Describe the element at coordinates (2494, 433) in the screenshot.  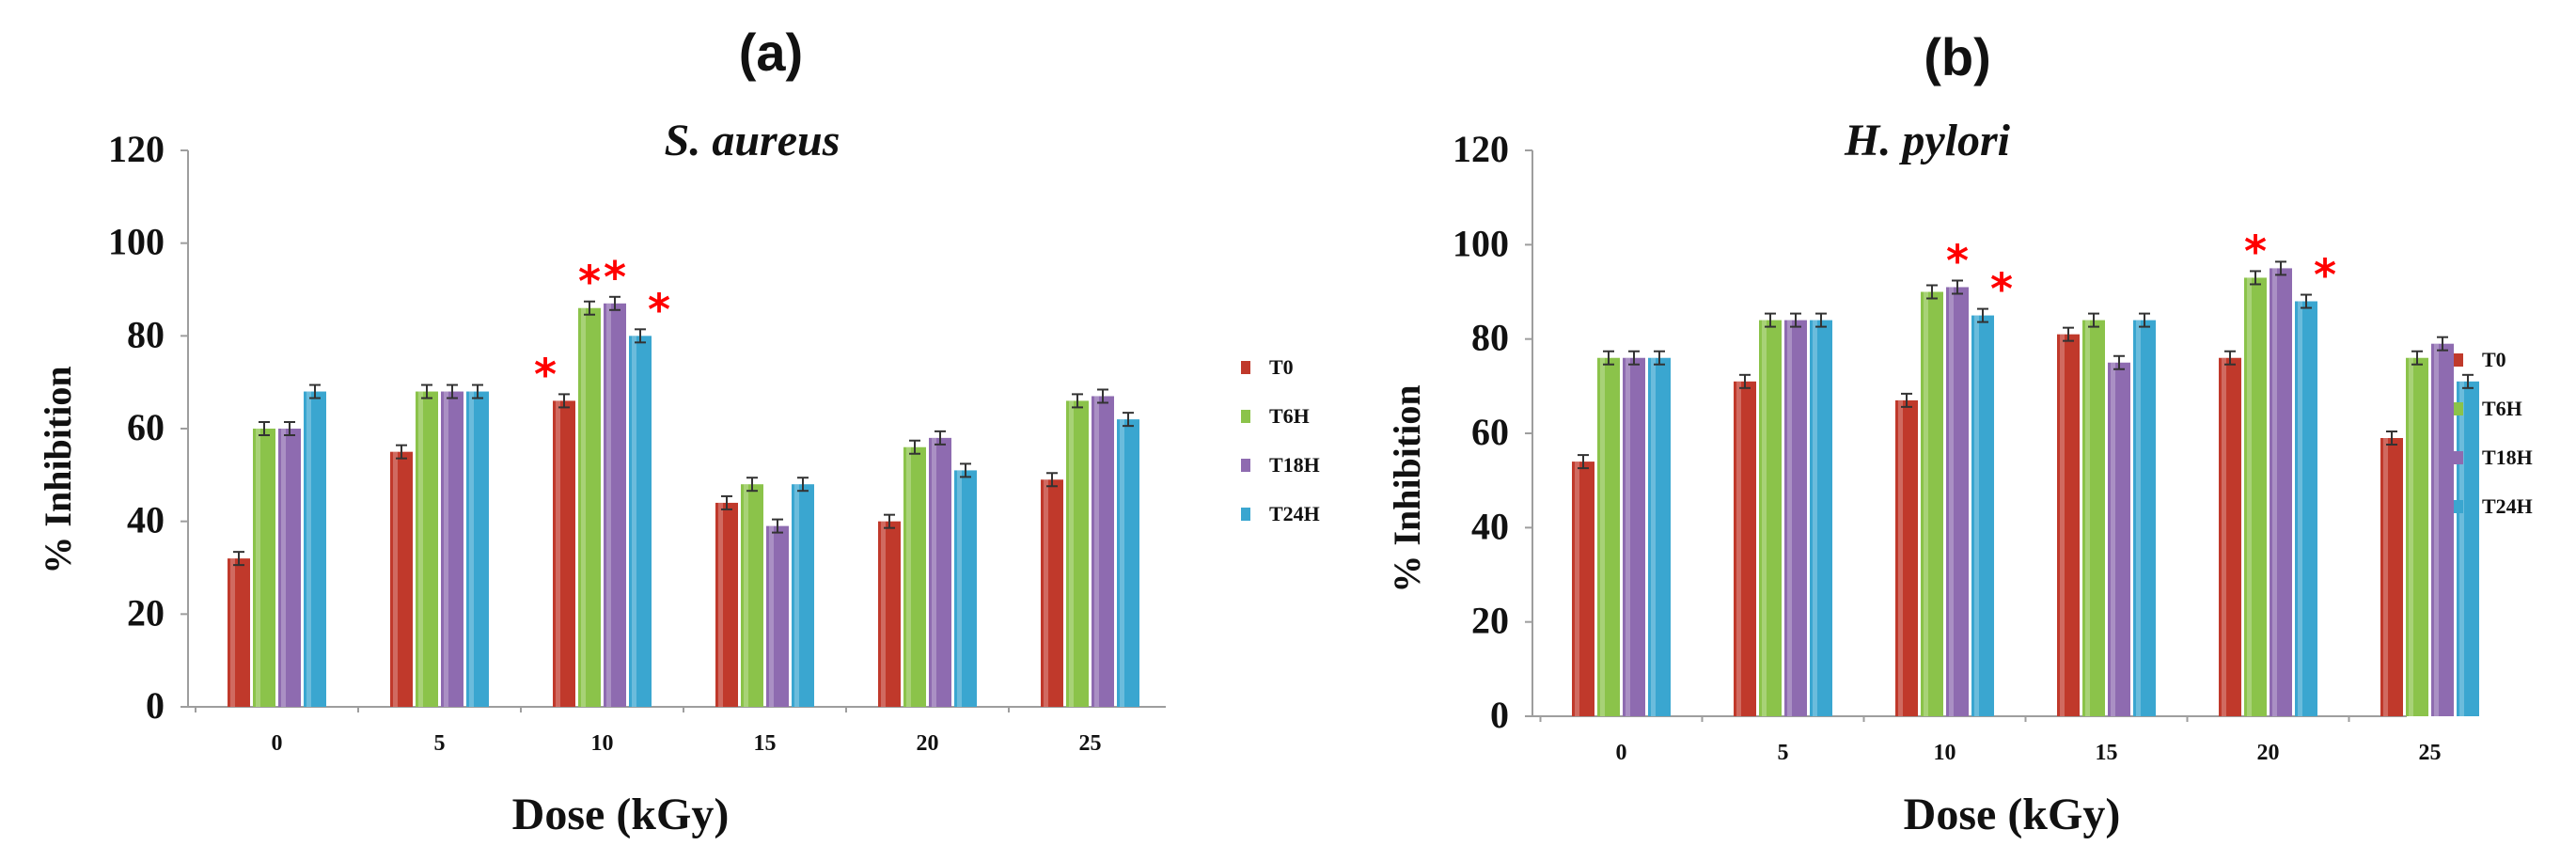
I see `legend: T0 T6H T18H T24H` at that location.